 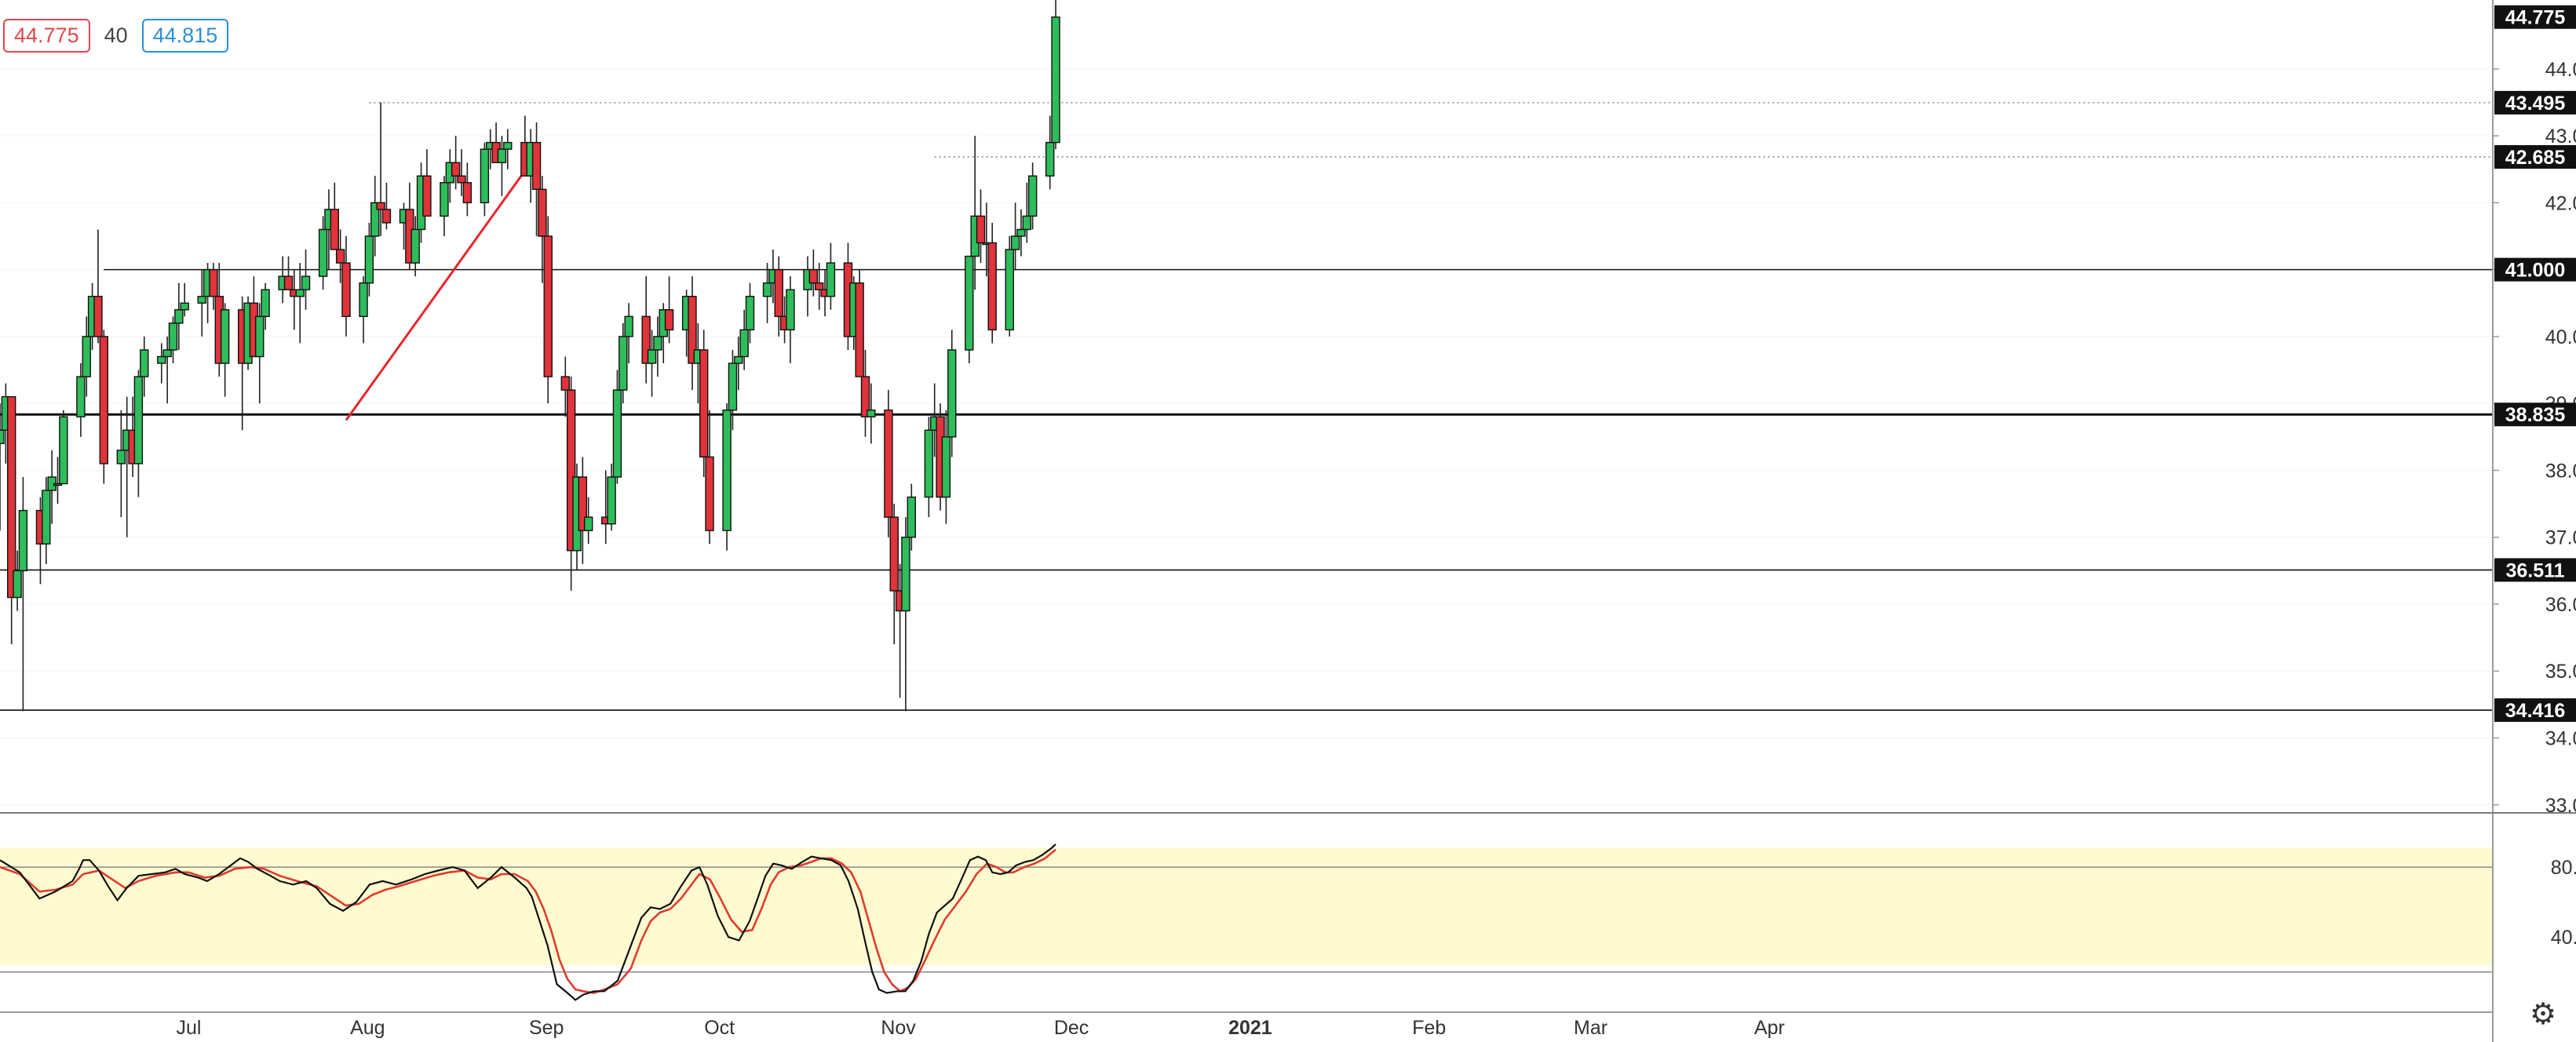 I want to click on price-tag-label: 34.416, so click(x=2535, y=711).